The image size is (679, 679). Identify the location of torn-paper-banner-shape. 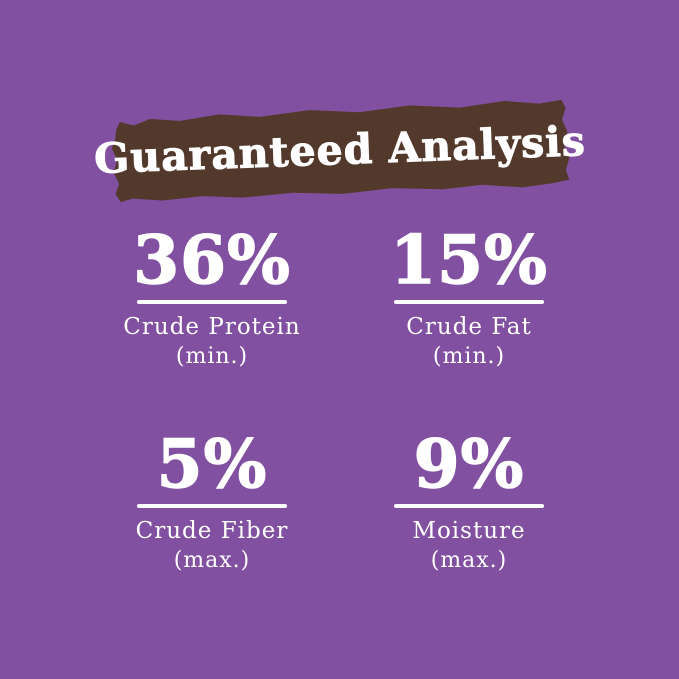
(340, 151).